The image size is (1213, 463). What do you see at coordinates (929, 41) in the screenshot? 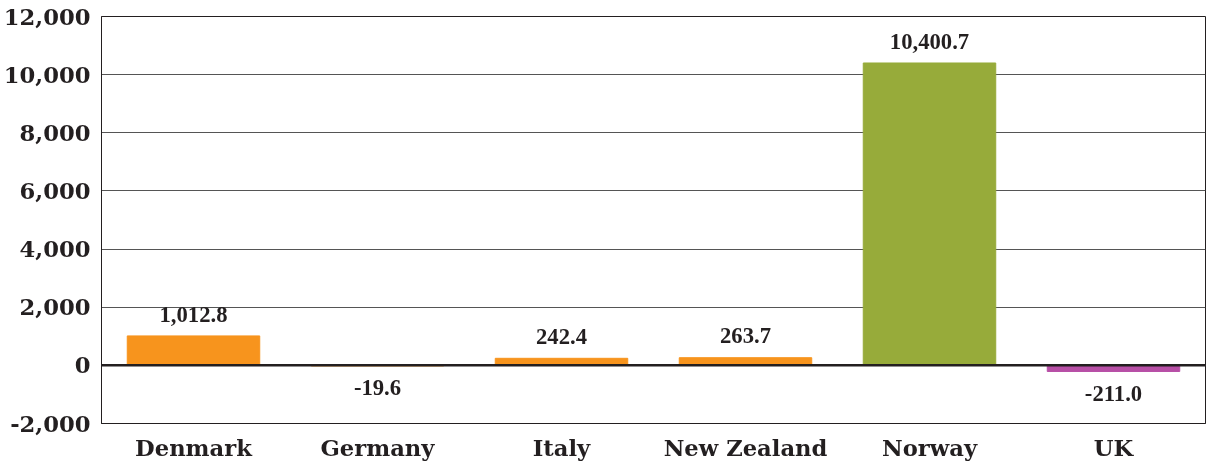
I see `data-label: 10,400.7` at bounding box center [929, 41].